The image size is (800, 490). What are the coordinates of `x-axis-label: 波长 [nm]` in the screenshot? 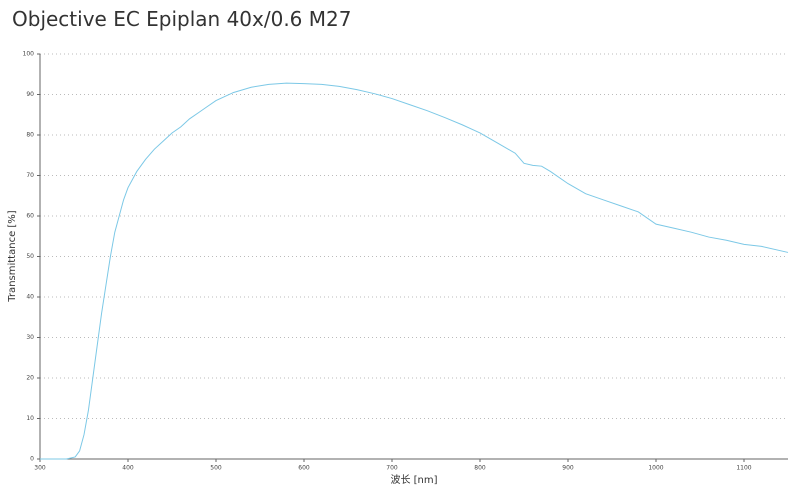 It's located at (413, 479).